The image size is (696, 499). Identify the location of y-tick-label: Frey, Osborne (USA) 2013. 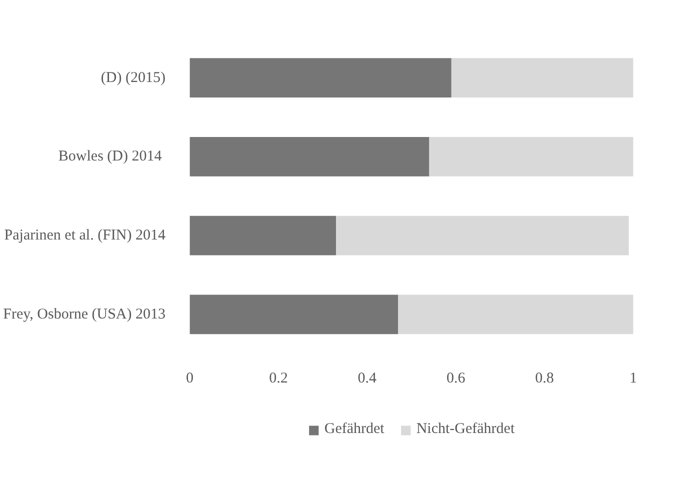
(84, 314).